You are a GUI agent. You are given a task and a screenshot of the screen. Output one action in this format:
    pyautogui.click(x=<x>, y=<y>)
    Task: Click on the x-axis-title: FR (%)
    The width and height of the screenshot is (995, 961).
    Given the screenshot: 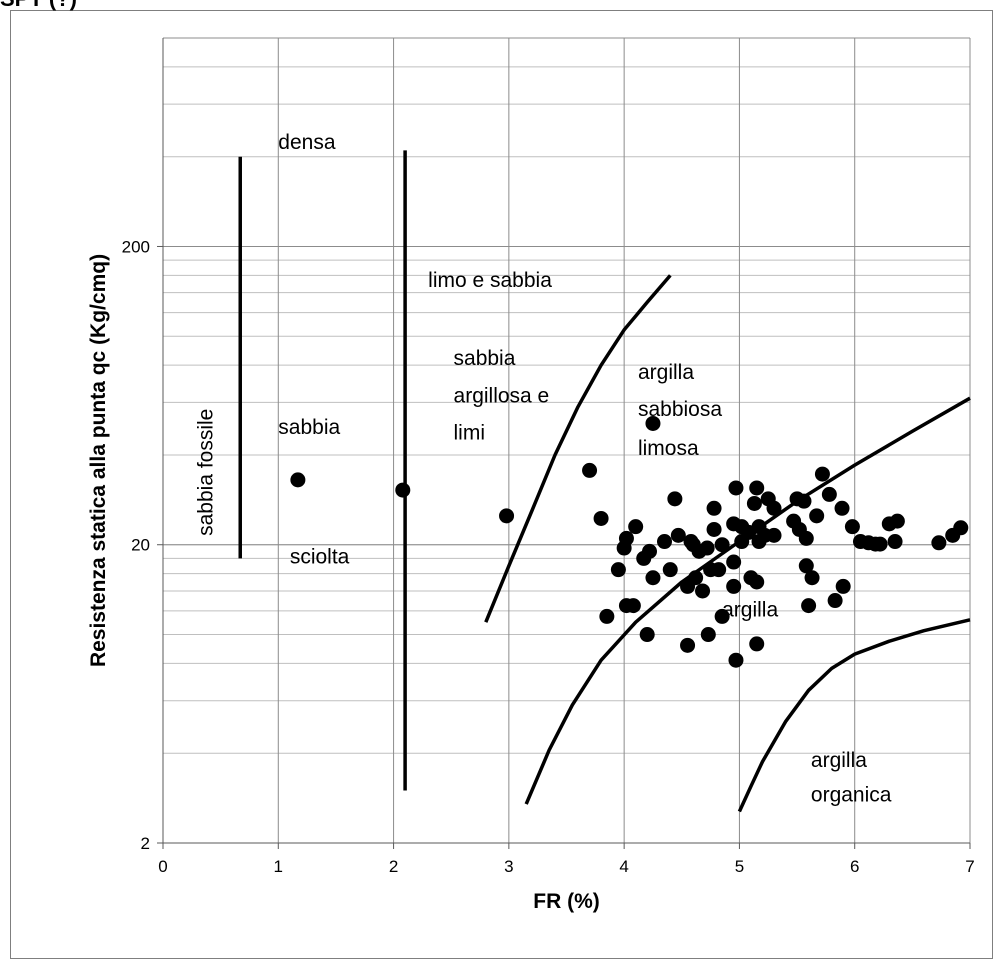 What is the action you would take?
    pyautogui.click(x=566, y=901)
    